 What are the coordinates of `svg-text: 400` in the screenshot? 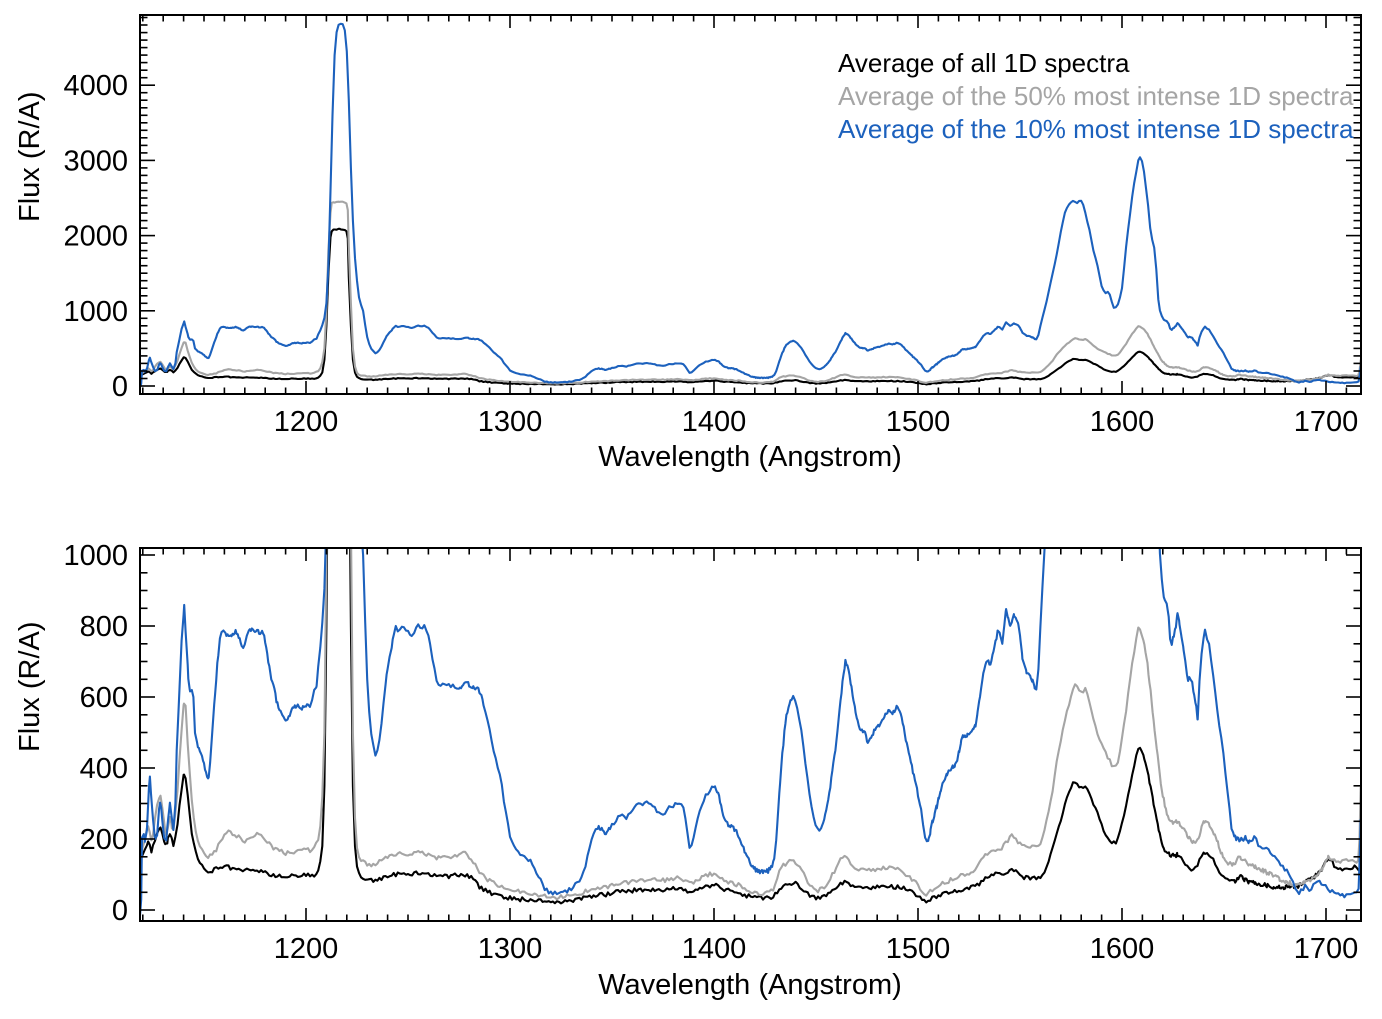 It's located at (104, 769).